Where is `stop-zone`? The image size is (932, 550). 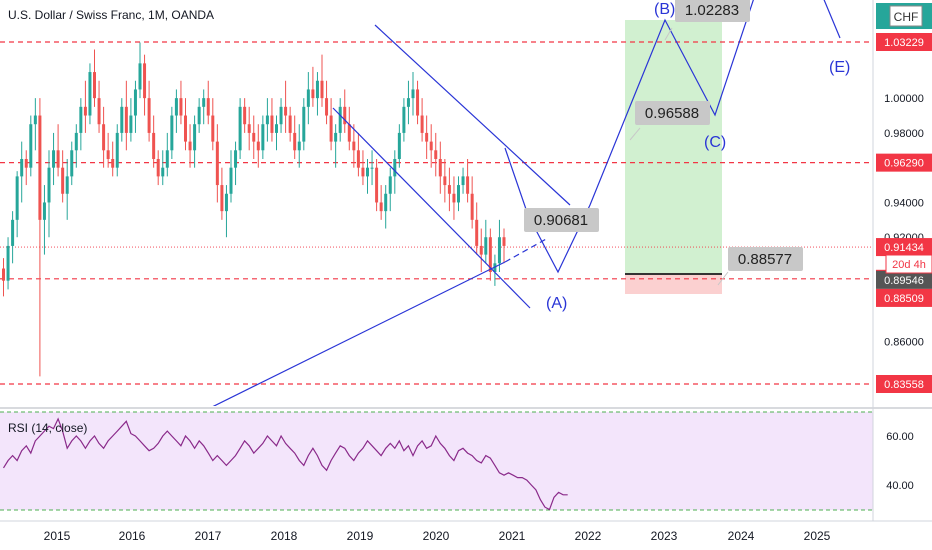
stop-zone is located at coordinates (673, 284).